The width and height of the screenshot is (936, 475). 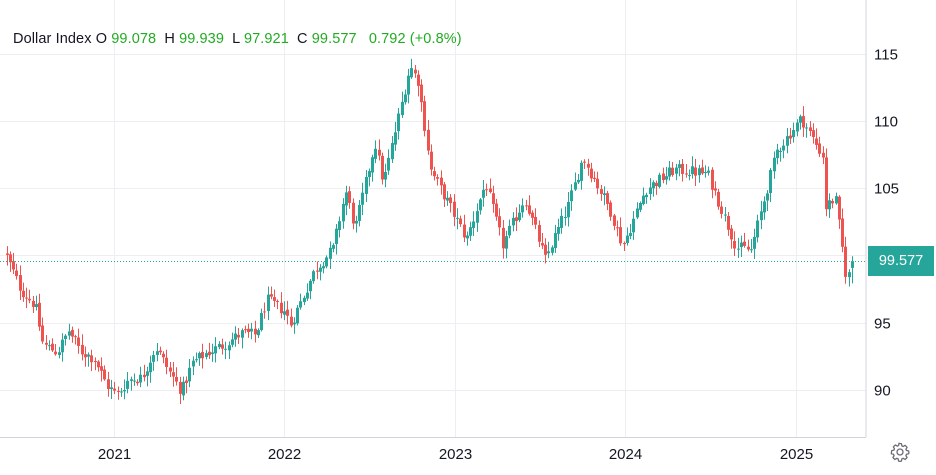 I want to click on x-tick-label: 2025, so click(x=796, y=454).